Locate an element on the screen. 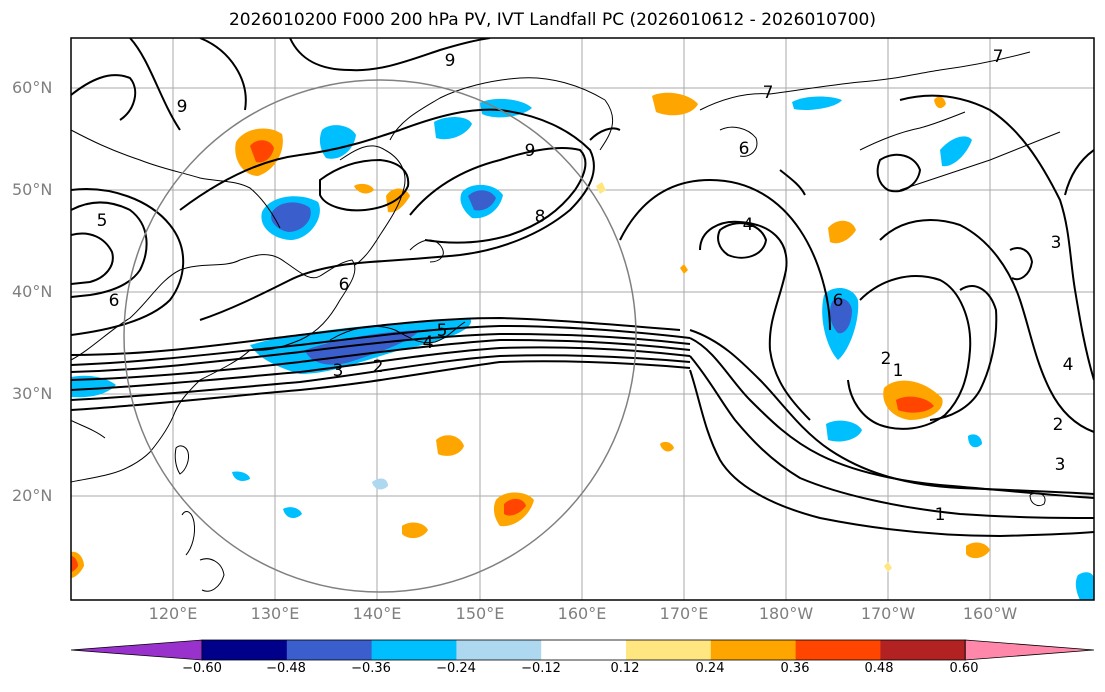 The width and height of the screenshot is (1105, 692). colorbar-tick-label: 0.24 is located at coordinates (710, 668).